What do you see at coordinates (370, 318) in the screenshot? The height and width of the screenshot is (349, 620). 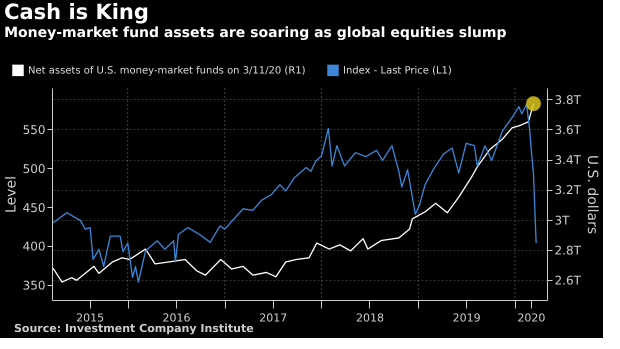 I see `x-tick-label: 2018` at bounding box center [370, 318].